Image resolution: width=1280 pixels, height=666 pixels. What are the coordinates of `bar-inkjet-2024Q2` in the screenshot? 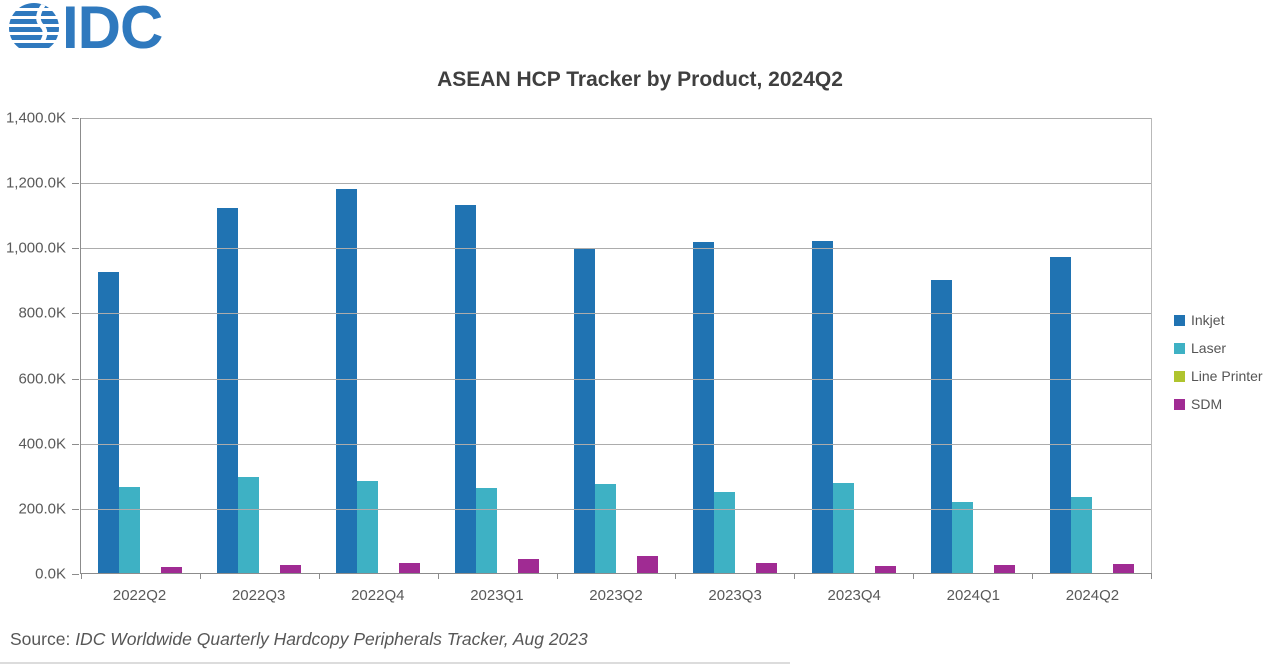 It's located at (1060, 415).